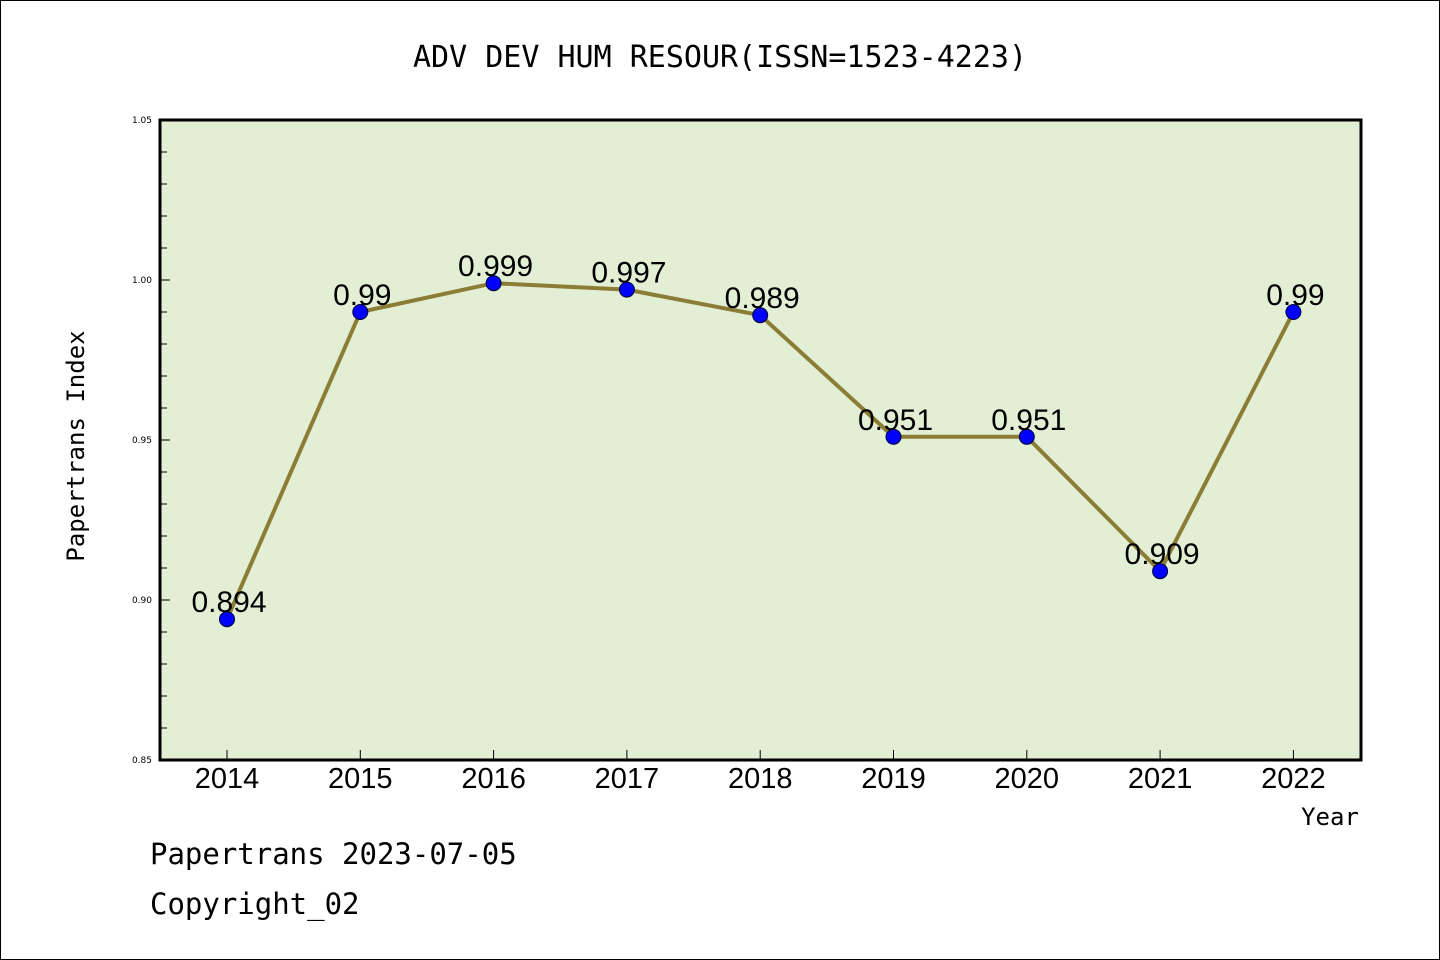 This screenshot has width=1440, height=960. What do you see at coordinates (893, 779) in the screenshot?
I see `x-tick-label: 2019` at bounding box center [893, 779].